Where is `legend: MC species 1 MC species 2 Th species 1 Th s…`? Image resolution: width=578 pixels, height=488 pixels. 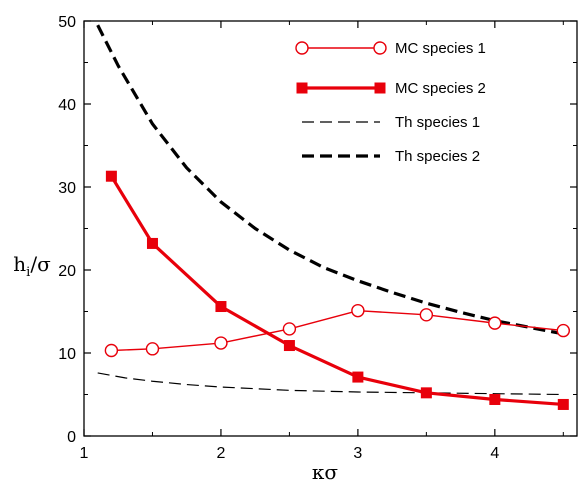 legend: MC species 1 MC species 2 Th species 1 Th s… is located at coordinates (390, 102).